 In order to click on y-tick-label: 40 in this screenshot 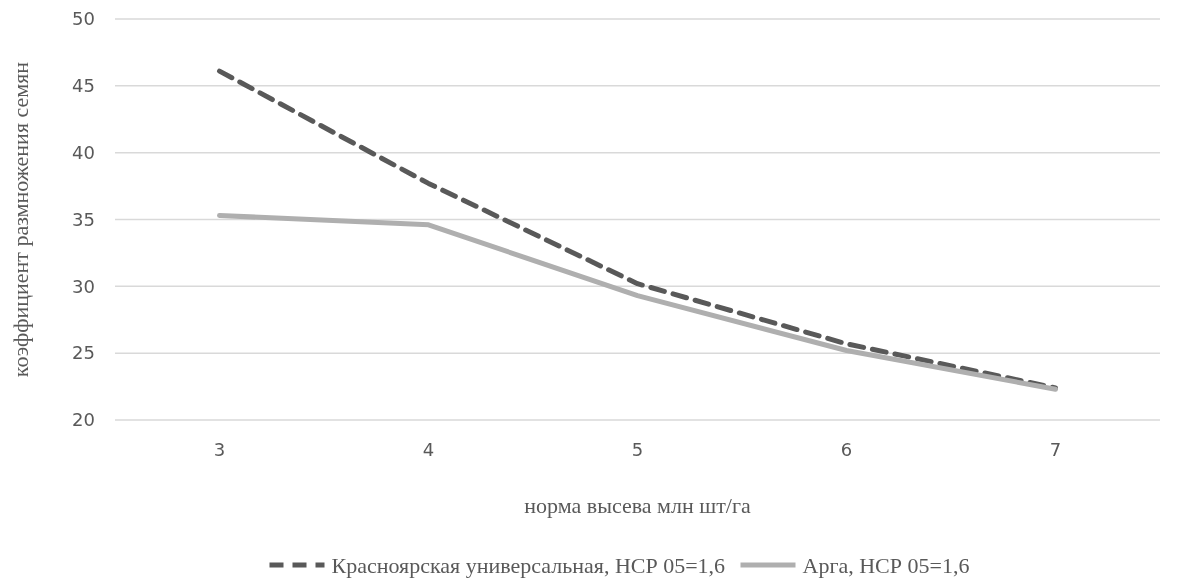, I will do `click(83, 152)`.